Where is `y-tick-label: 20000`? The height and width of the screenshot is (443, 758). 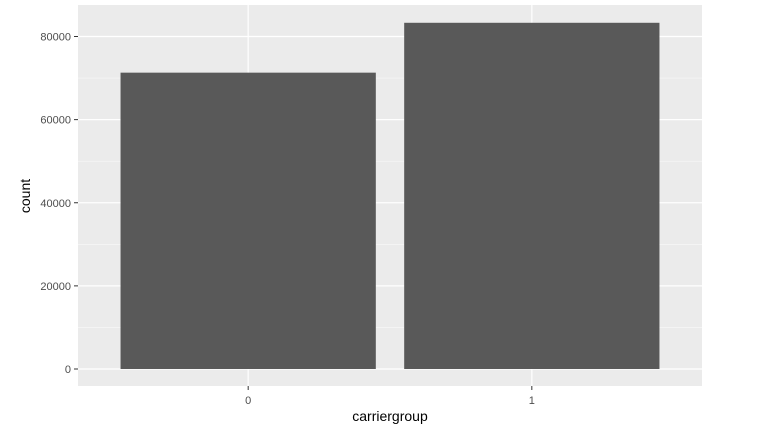
y-tick-label: 20000 is located at coordinates (55, 287).